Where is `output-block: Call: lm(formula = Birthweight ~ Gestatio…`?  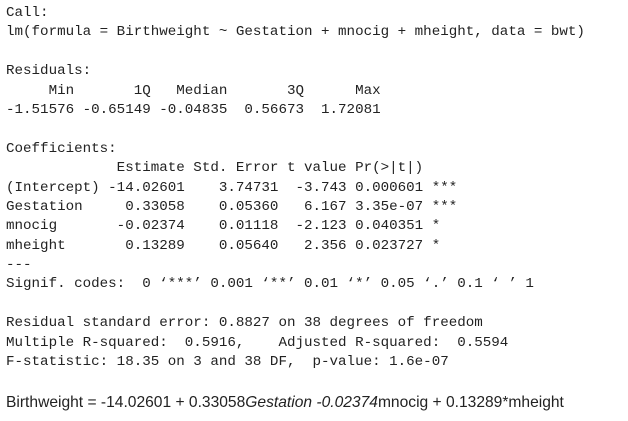
output-block: Call: lm(formula = Birthweight ~ Gestatio… is located at coordinates (317, 23).